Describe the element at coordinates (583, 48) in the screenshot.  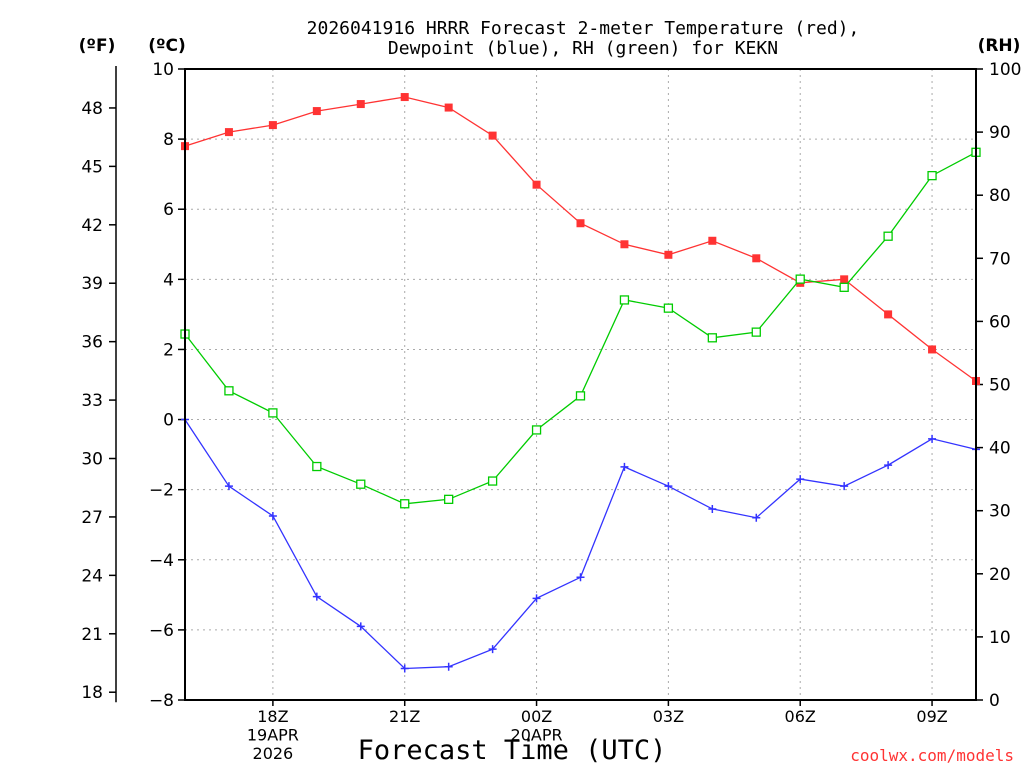
I see `chart-title-line-2: Dewpoint (blue), RH (green) for KEKN` at that location.